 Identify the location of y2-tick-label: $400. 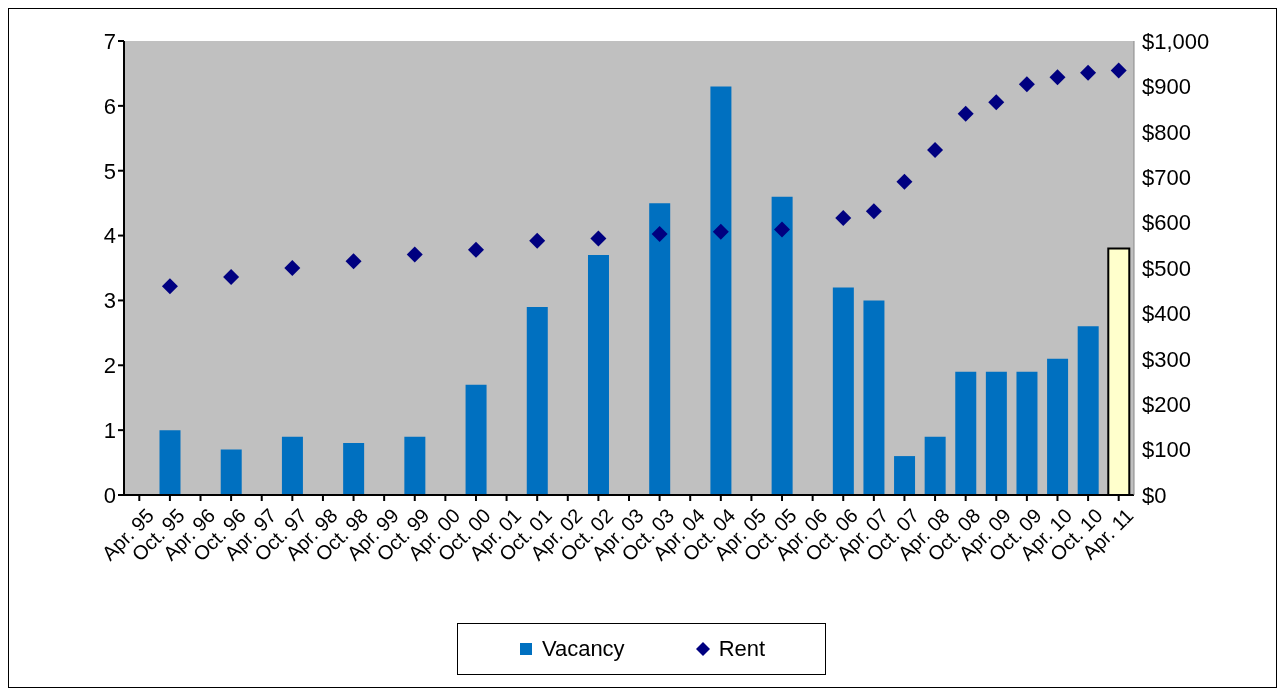
(1166, 314).